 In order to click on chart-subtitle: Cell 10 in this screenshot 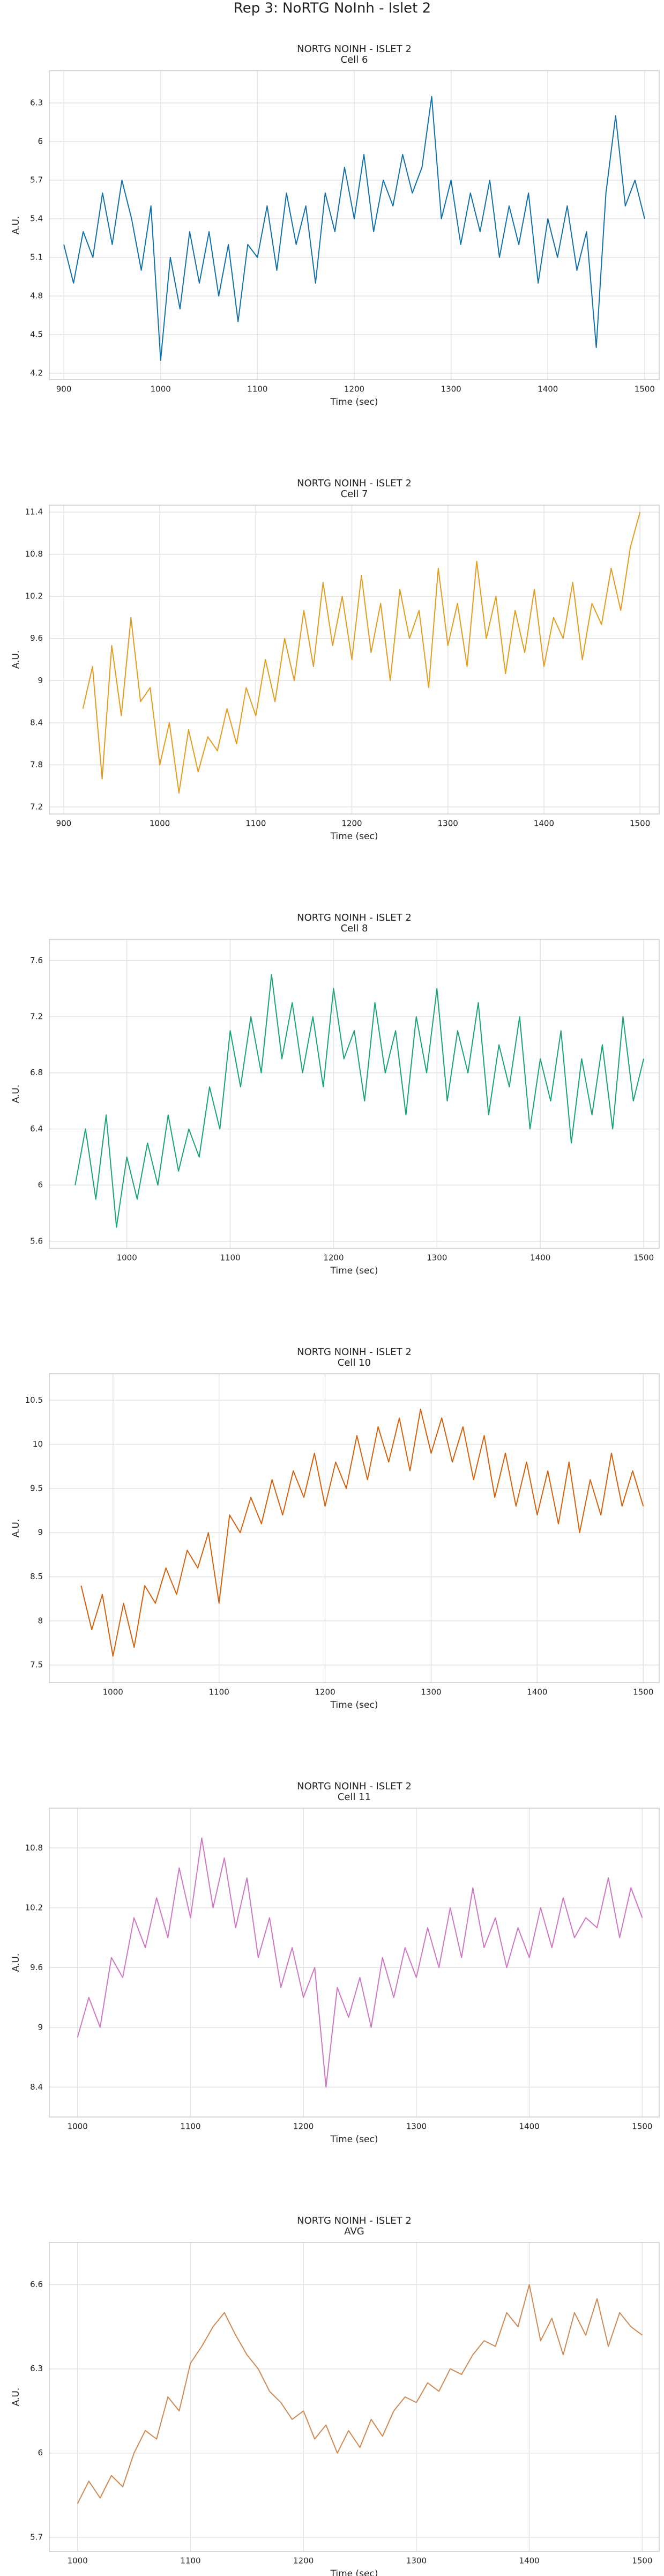, I will do `click(355, 1362)`.